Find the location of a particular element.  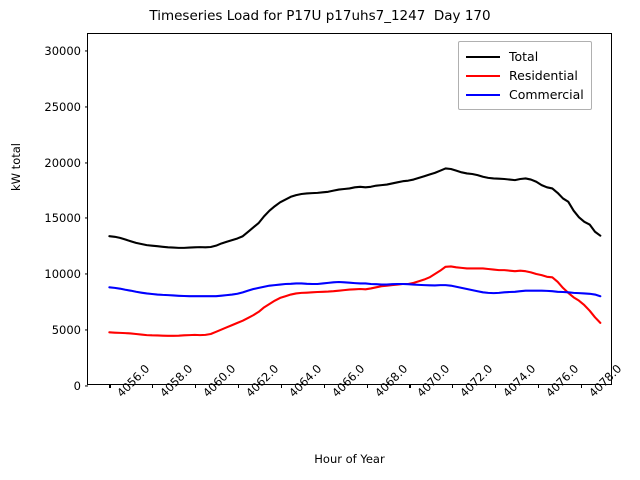

x-axis-label: Hour of Year is located at coordinates (349, 459).